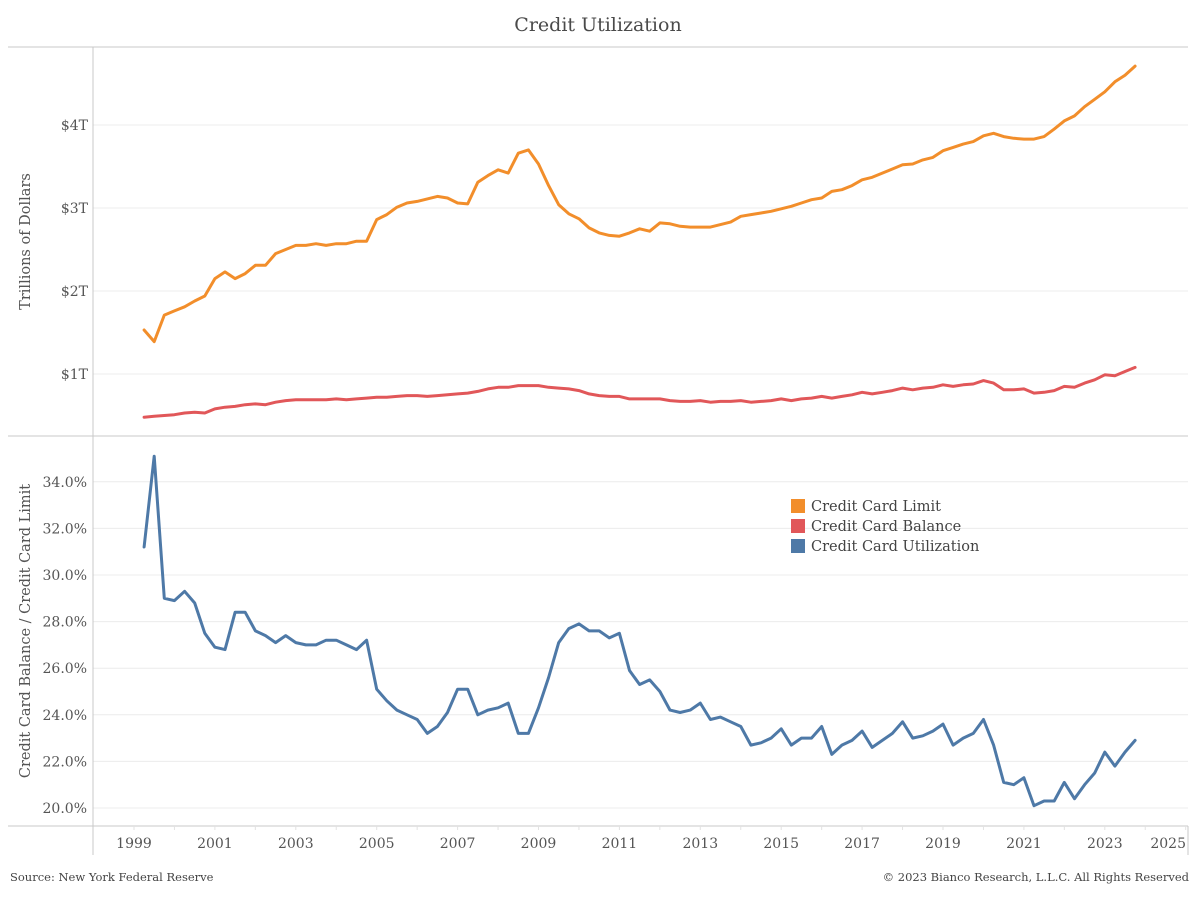 This screenshot has width=1200, height=900. Describe the element at coordinates (65, 529) in the screenshot. I see `bottom-y-tick-label: 32.0%` at that location.